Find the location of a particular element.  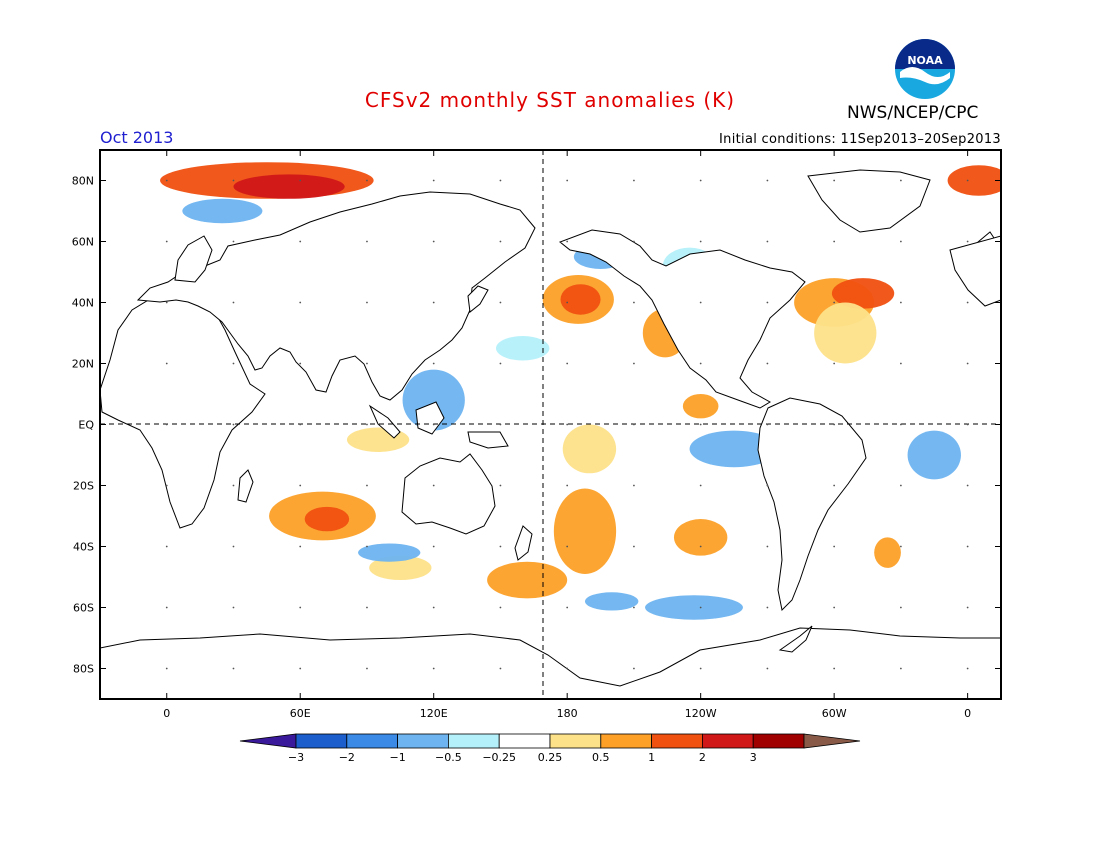

newguinea-land is located at coordinates (488, 440).